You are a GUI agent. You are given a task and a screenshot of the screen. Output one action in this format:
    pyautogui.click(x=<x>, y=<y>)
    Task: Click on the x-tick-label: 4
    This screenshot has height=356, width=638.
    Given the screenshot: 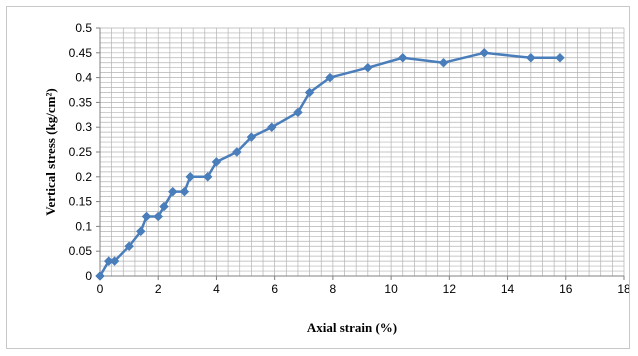 What is the action you would take?
    pyautogui.click(x=216, y=289)
    